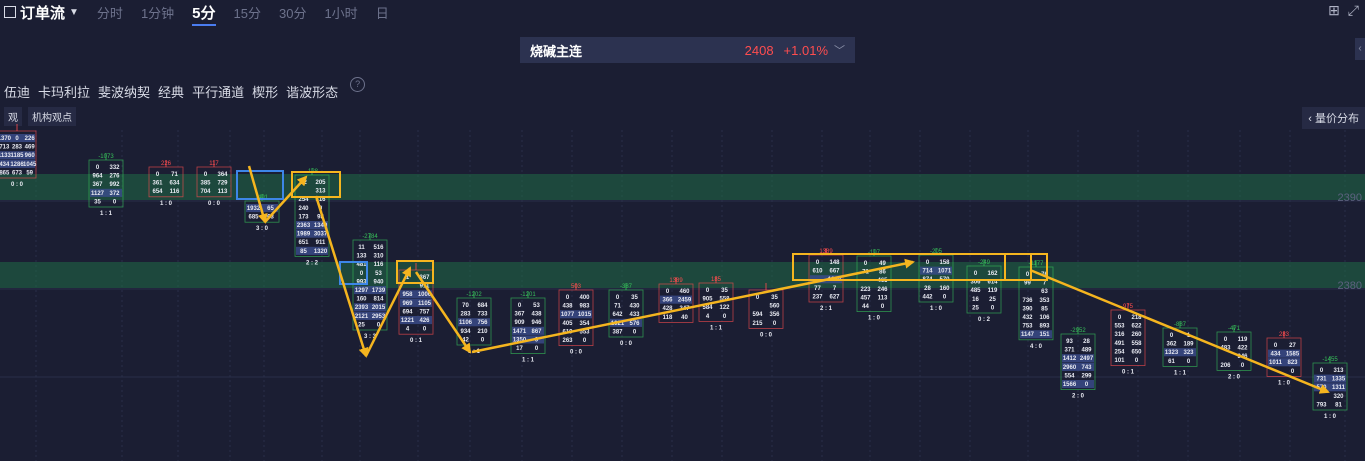  What do you see at coordinates (1276, 363) in the screenshot?
I see `footprint-cell: 1011` at bounding box center [1276, 363].